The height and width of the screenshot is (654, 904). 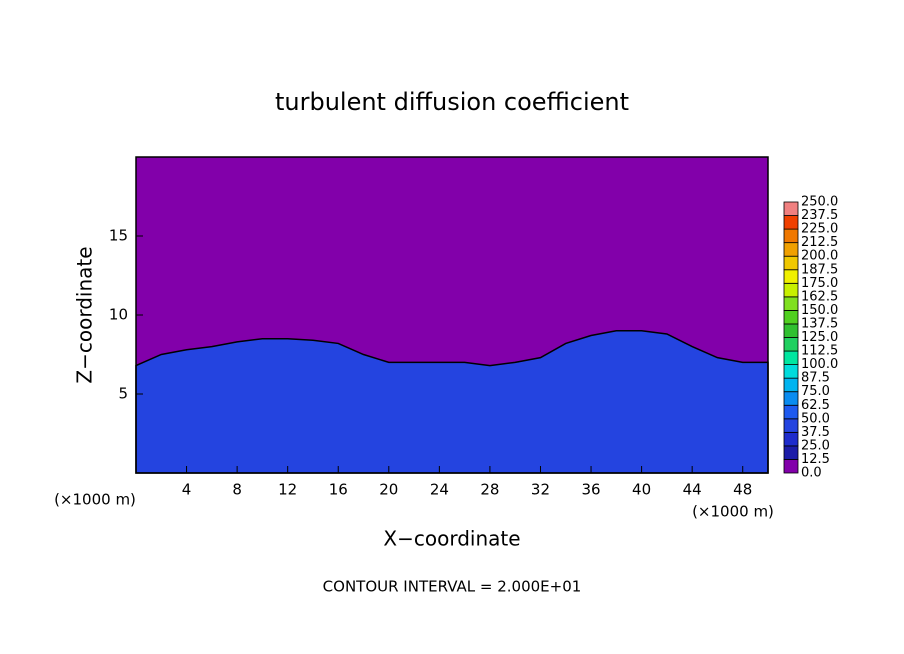 What do you see at coordinates (338, 490) in the screenshot?
I see `x-tick-label: 16` at bounding box center [338, 490].